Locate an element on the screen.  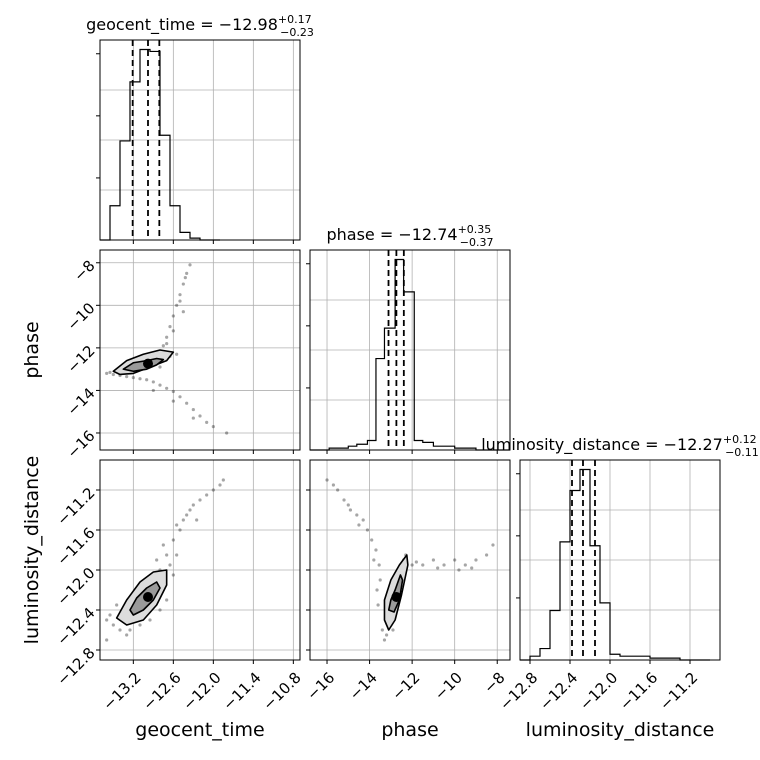
x-axis-label-luminosity_distance: luminosity_distance is located at coordinates (620, 730).